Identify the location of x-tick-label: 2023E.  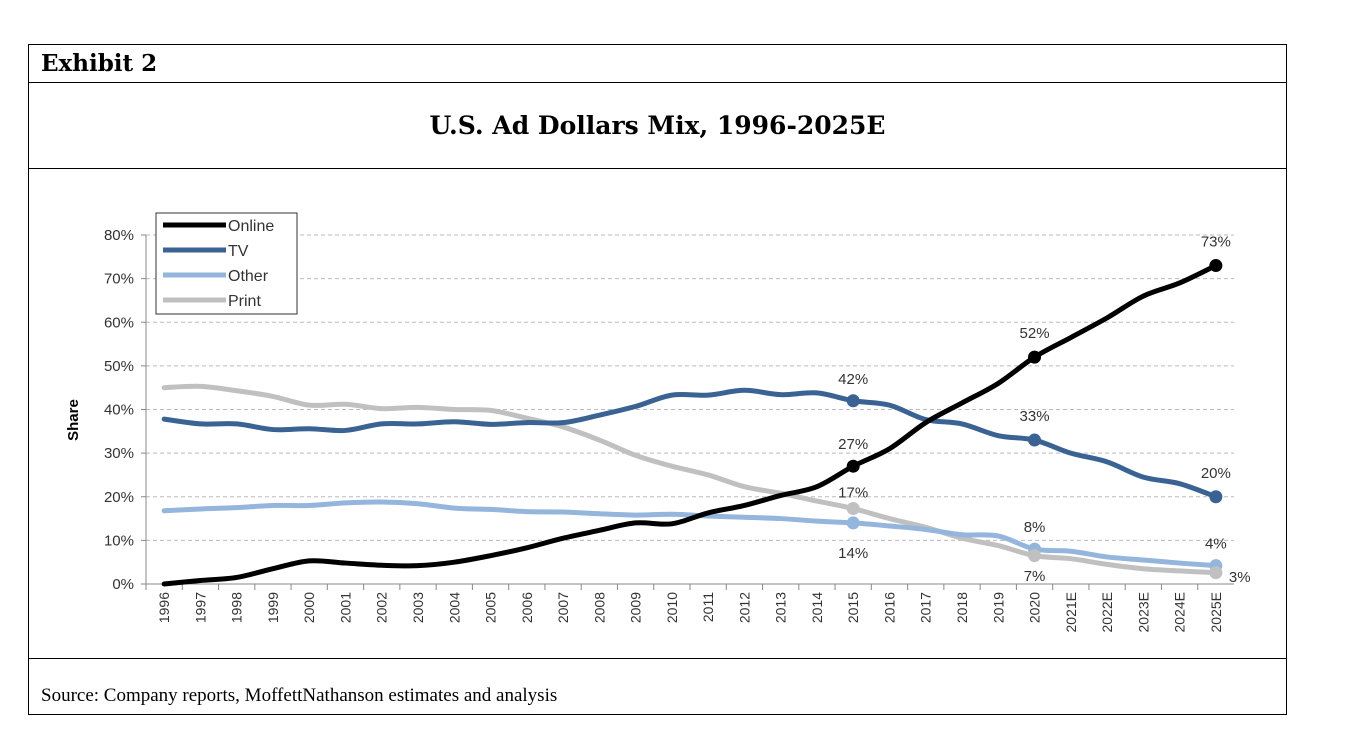
(1143, 612).